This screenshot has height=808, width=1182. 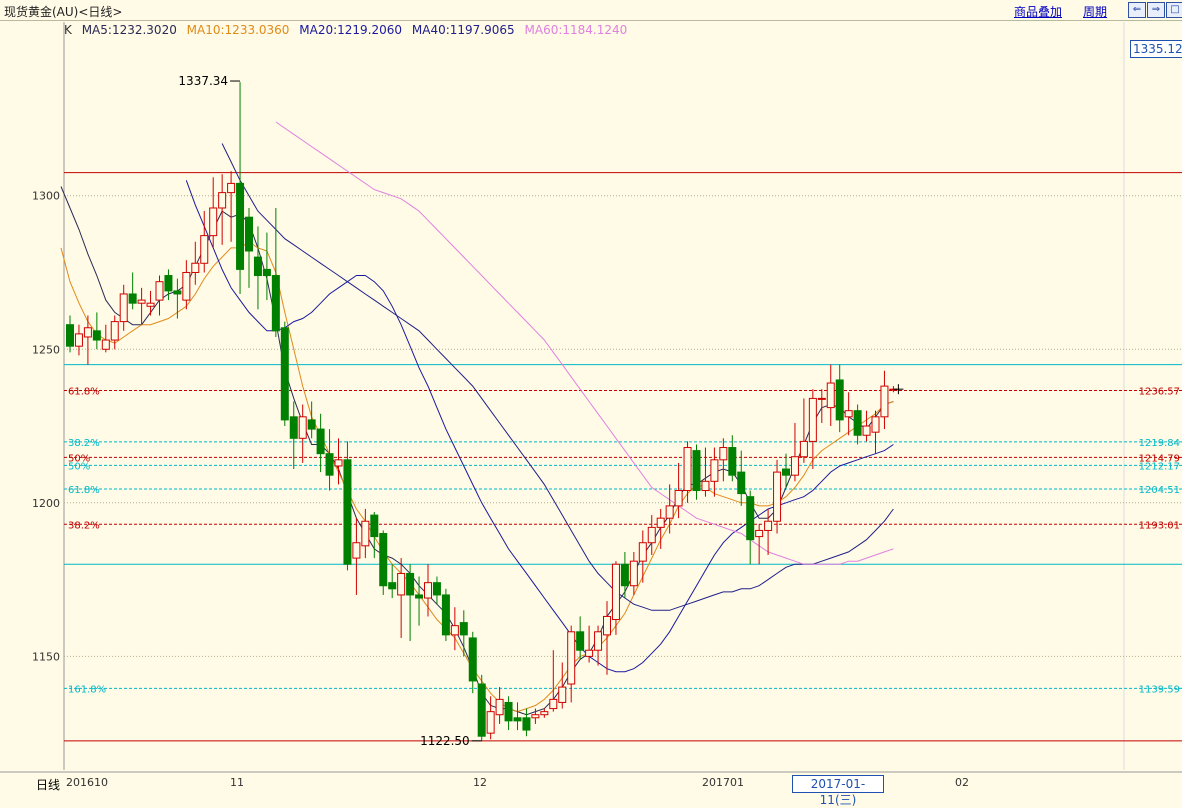 What do you see at coordinates (838, 791) in the screenshot?
I see `selected-date-box: 2017-01-11(三)` at bounding box center [838, 791].